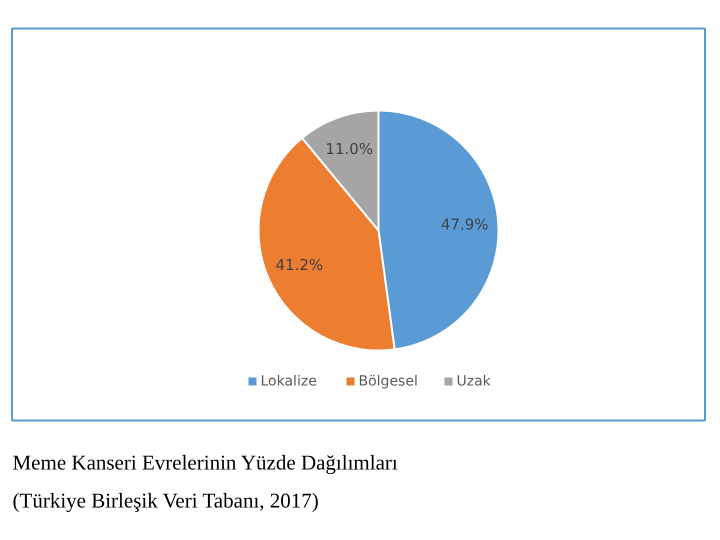  What do you see at coordinates (165, 500) in the screenshot?
I see `text: (Türkiye Birleşik Veri Tabanı, 2017)` at bounding box center [165, 500].